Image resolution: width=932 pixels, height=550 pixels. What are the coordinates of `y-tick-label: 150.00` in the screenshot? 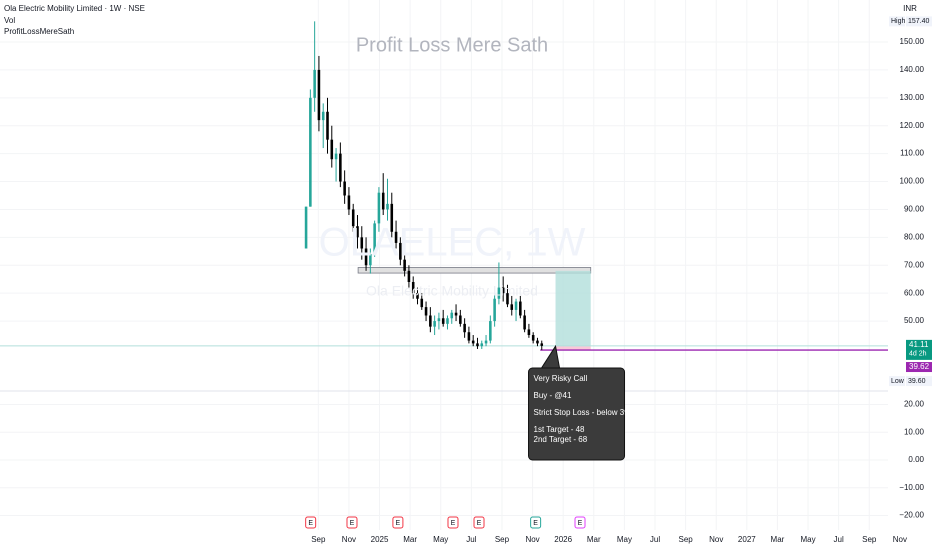 It's located at (912, 41).